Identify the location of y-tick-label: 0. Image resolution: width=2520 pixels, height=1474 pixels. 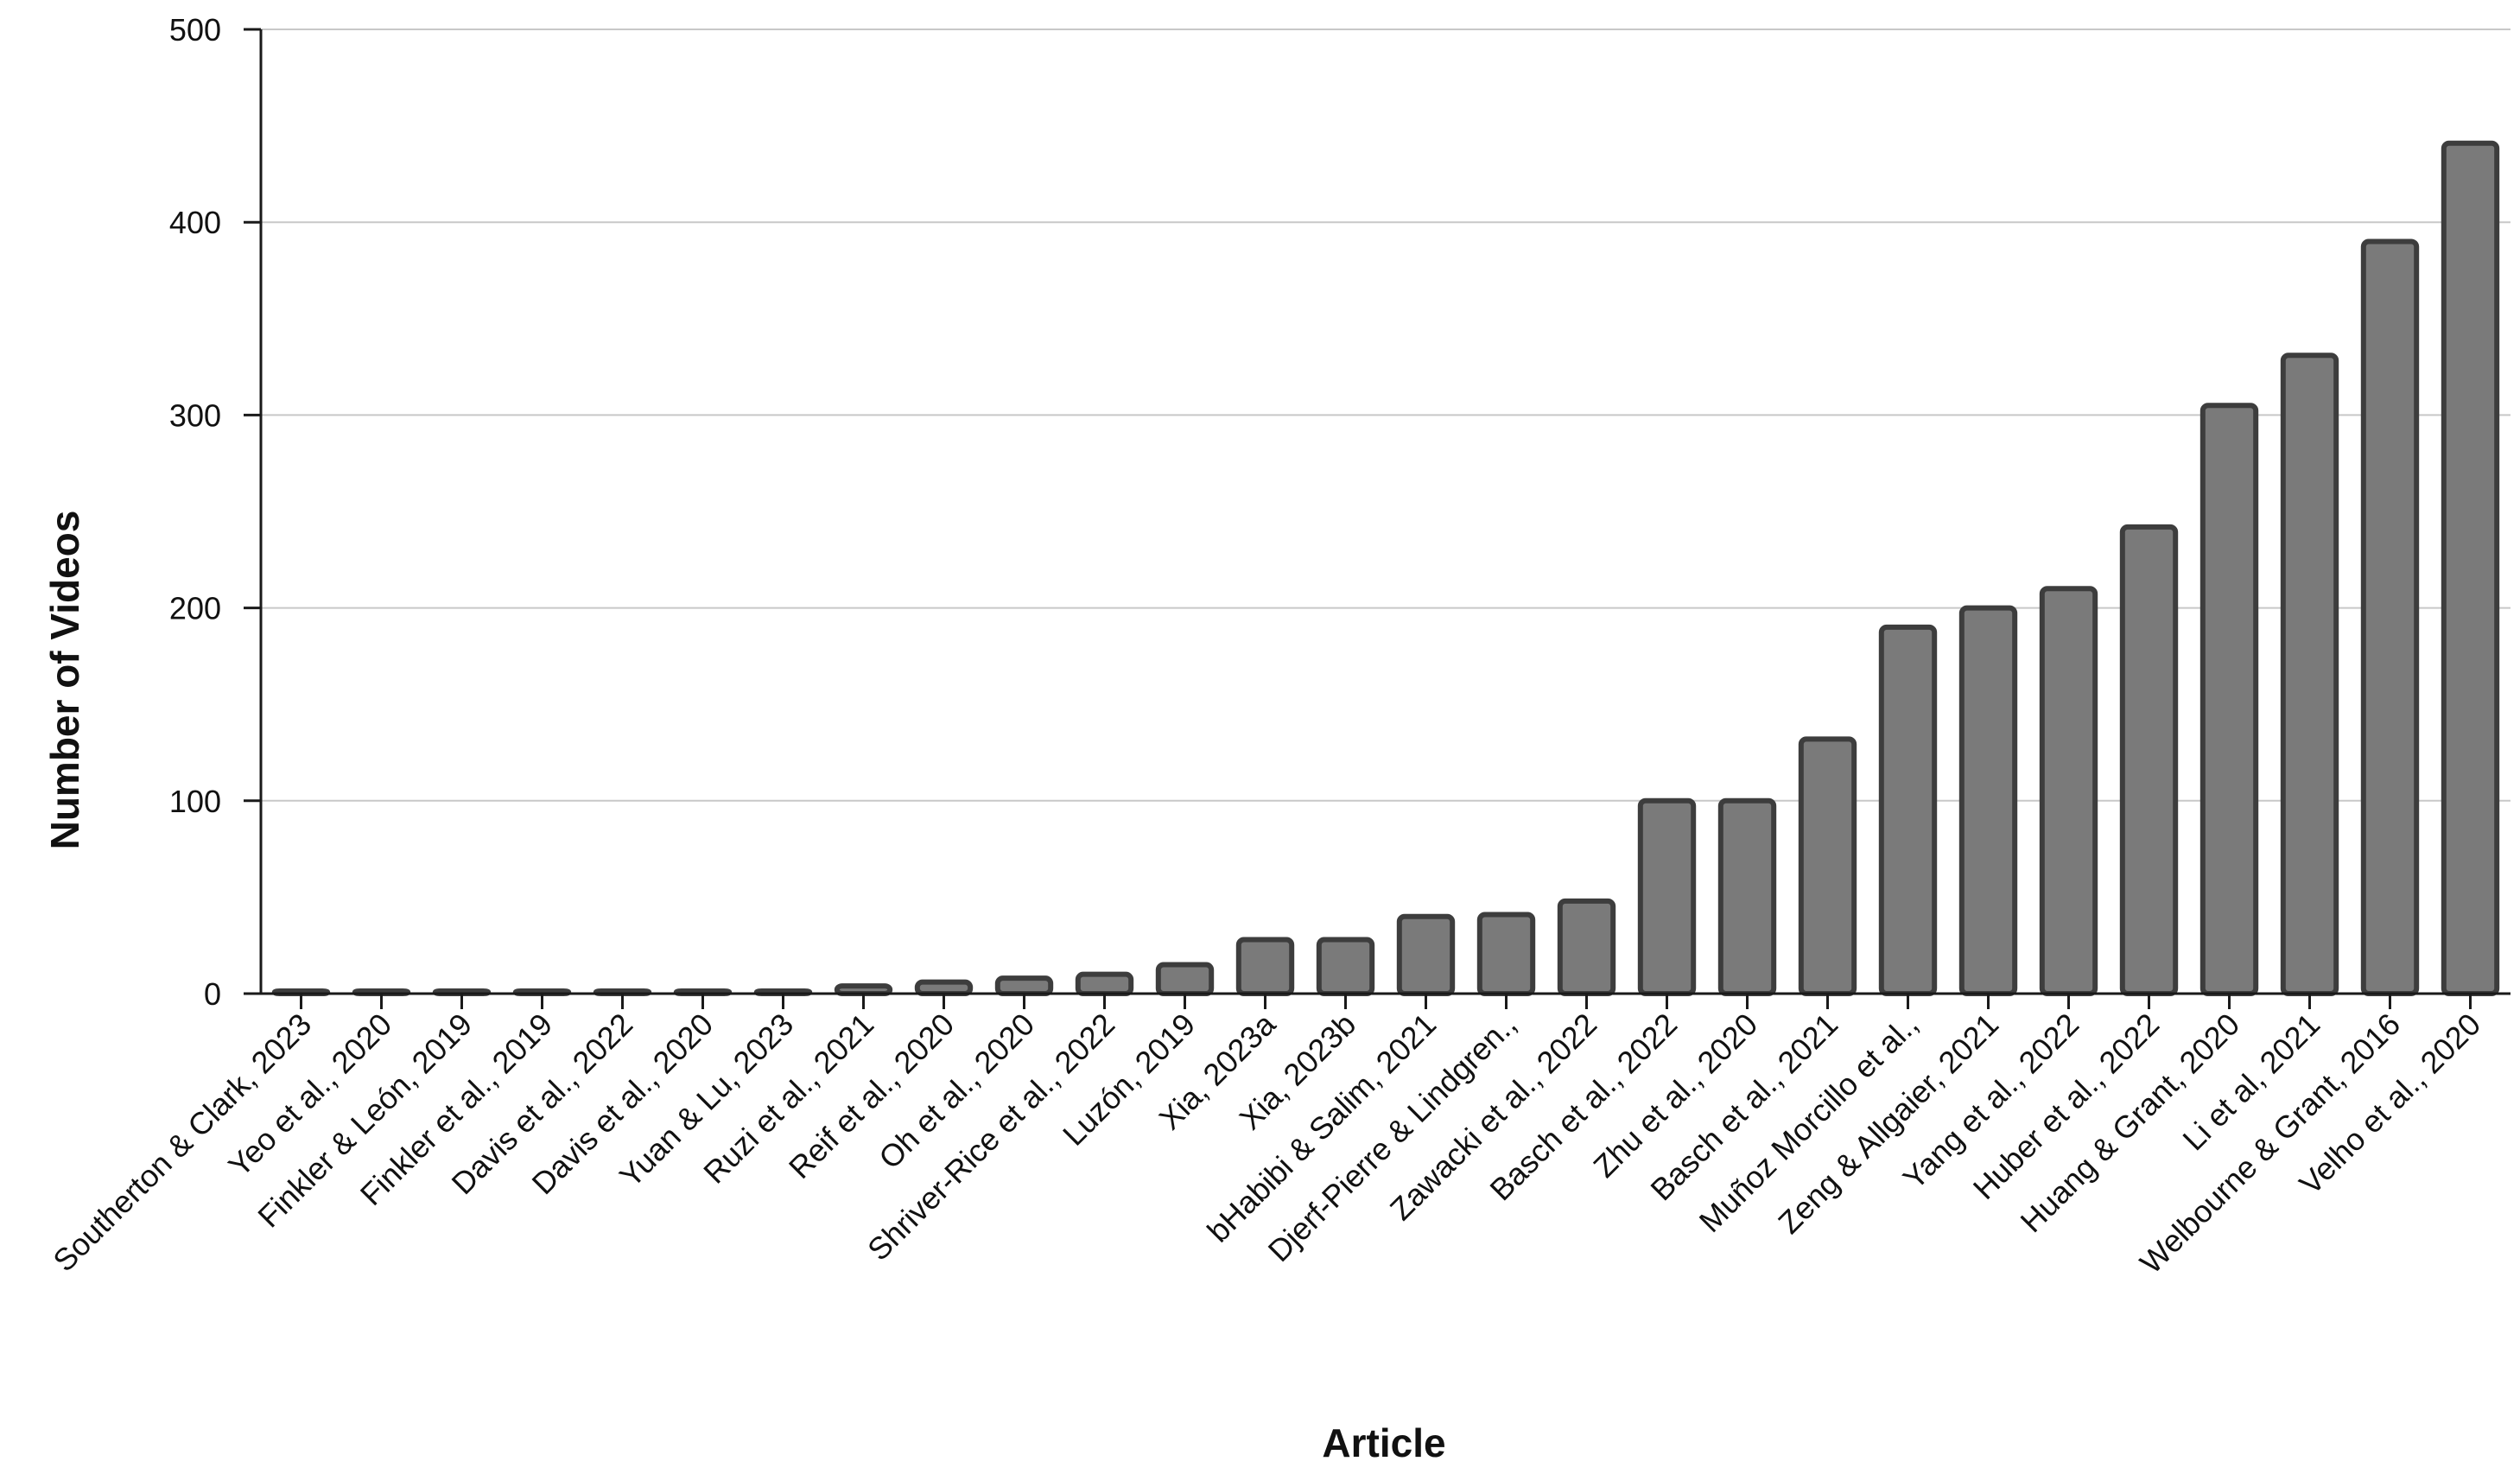
(212, 994).